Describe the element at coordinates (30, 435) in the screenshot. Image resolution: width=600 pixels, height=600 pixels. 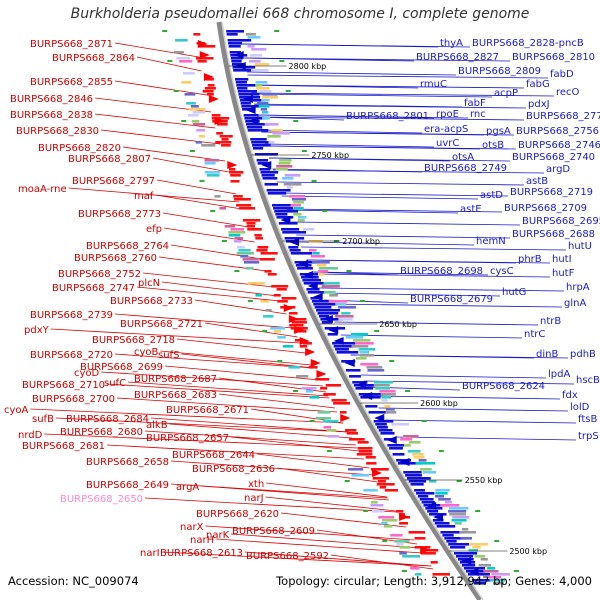
I see `gene-label: nrdD` at that location.